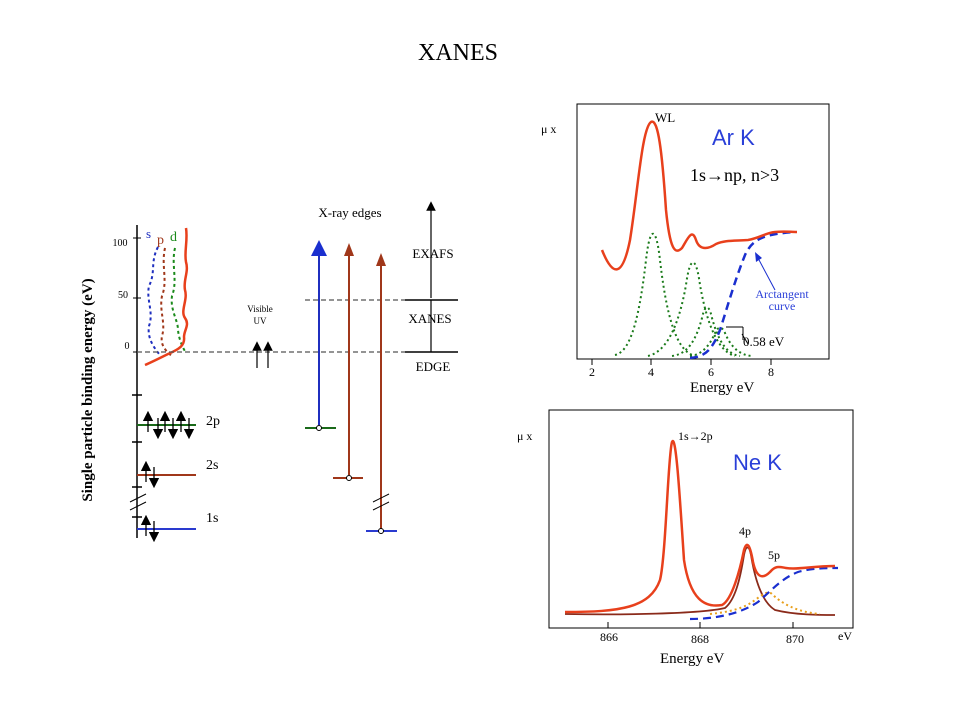 Image resolution: width=960 pixels, height=720 pixels. I want to click on ne-plot-frame, so click(701, 519).